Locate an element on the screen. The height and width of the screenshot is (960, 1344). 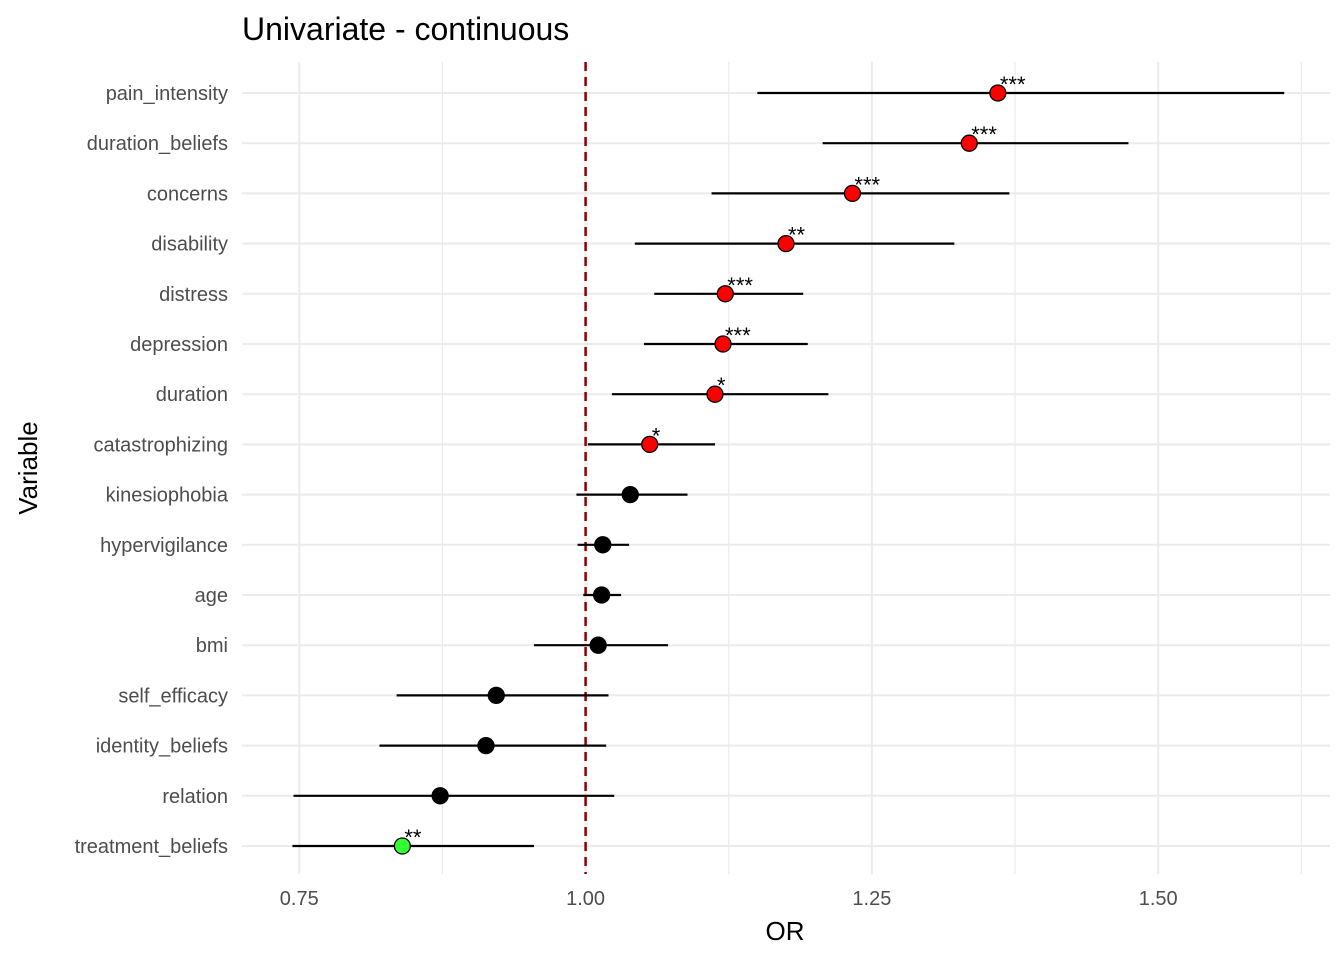
y-tick-label: pain_intensity is located at coordinates (167, 94).